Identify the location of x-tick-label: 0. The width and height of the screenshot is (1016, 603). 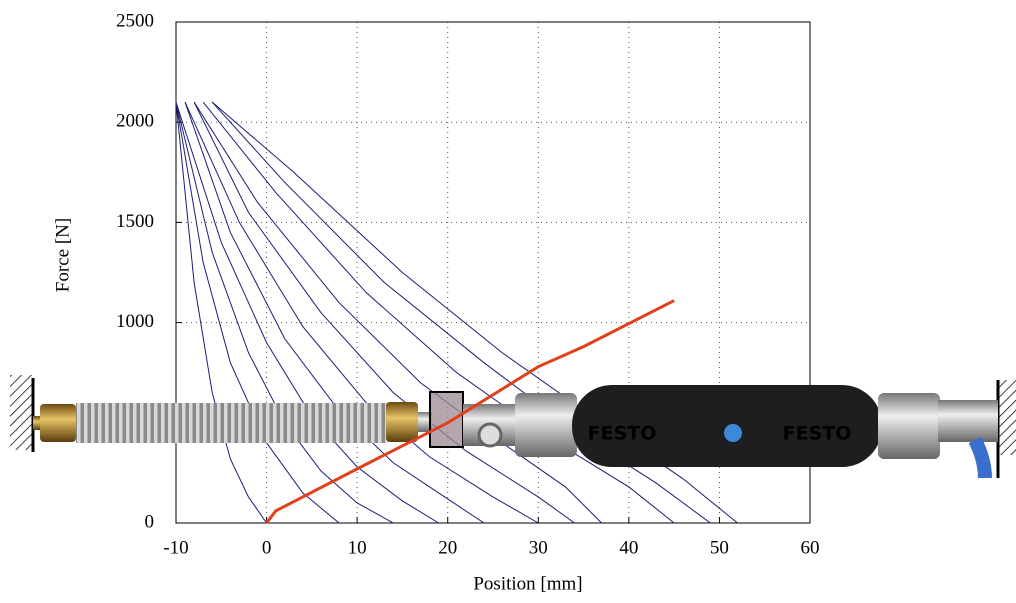
(267, 547).